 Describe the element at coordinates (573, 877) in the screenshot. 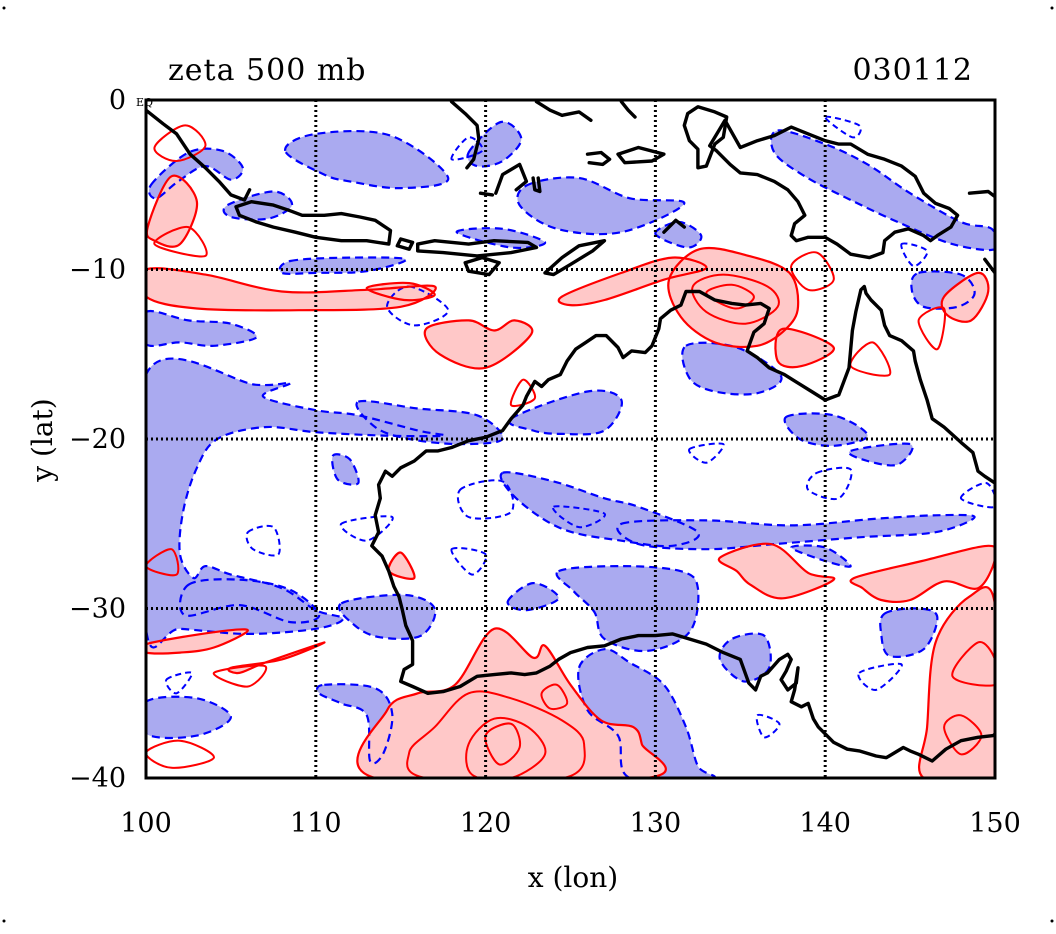

I see `x-axis-label: x (lon)` at that location.